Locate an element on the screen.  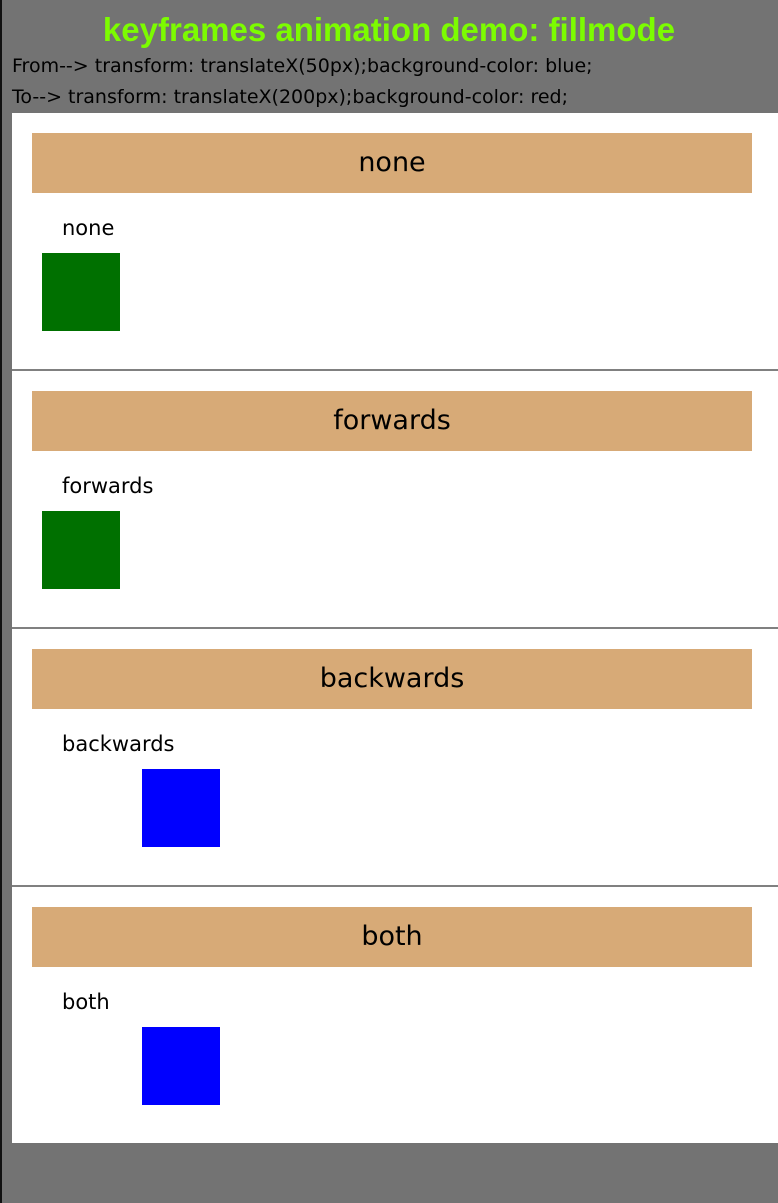
animated-box-backwards is located at coordinates (181, 808).